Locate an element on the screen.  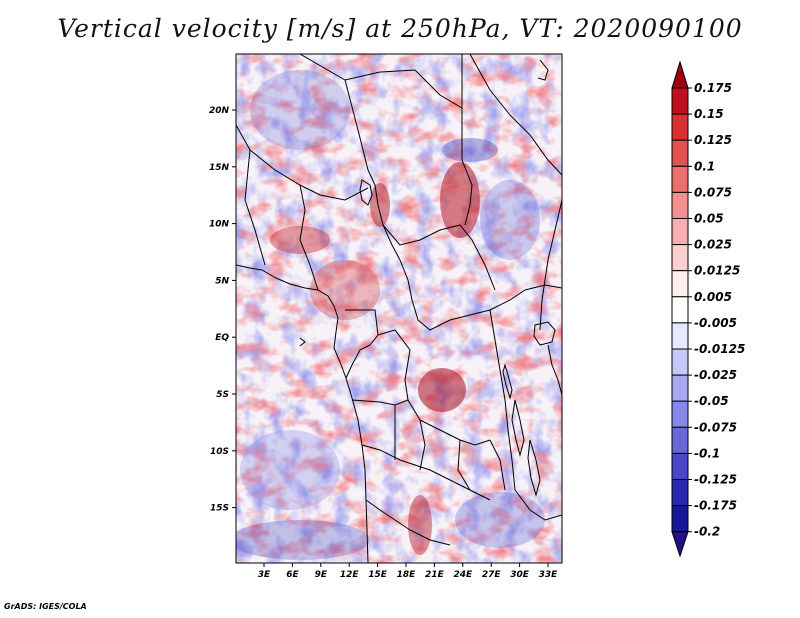
lon-tick-label: 18E is located at coordinates (407, 575).